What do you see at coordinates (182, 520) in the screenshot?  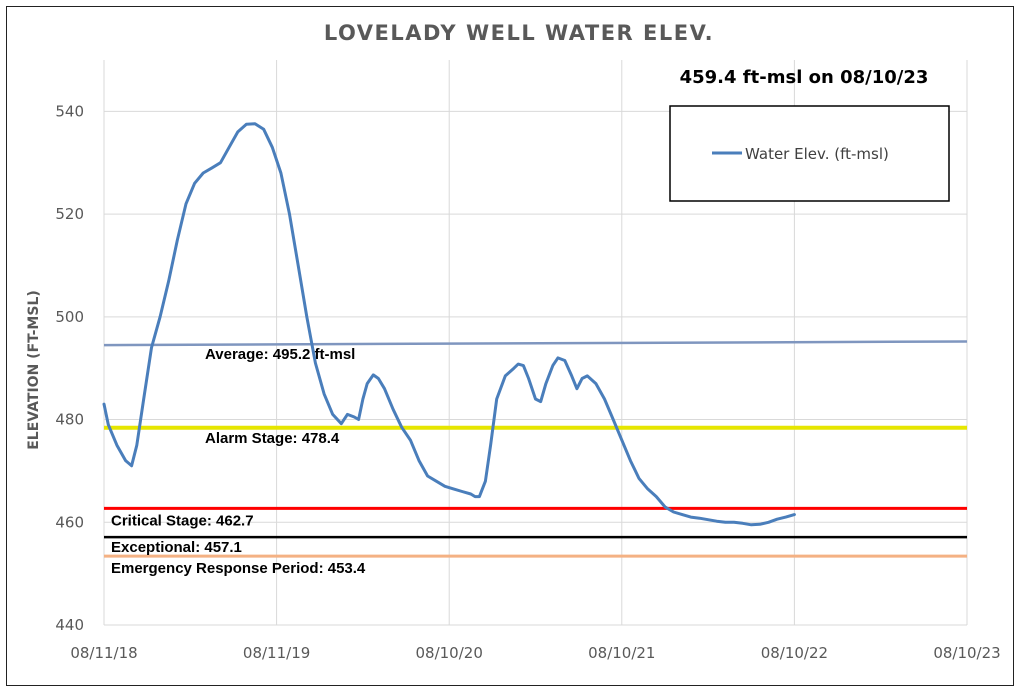 I see `reference-line-label: Critical Stage: 462.7` at bounding box center [182, 520].